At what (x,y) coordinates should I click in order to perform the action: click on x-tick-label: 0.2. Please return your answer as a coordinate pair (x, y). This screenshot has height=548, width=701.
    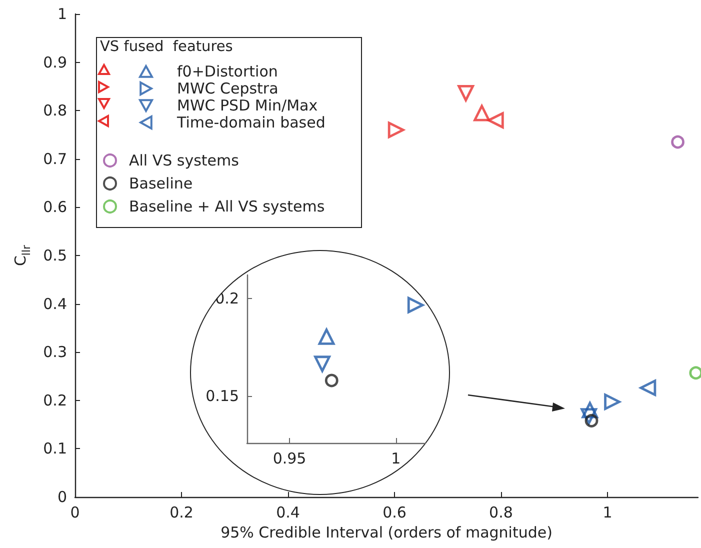
    Looking at the image, I should click on (182, 513).